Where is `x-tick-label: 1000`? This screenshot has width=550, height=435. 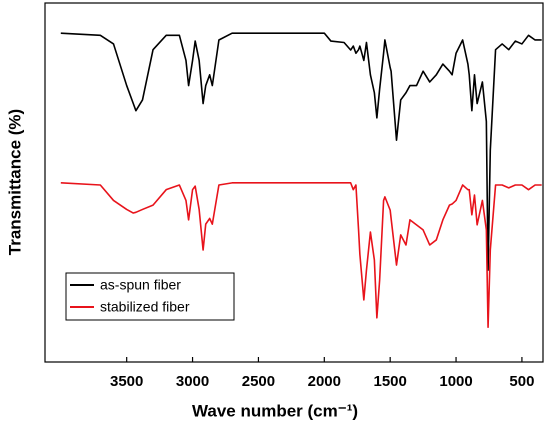
x-tick-label: 1000 is located at coordinates (455, 381).